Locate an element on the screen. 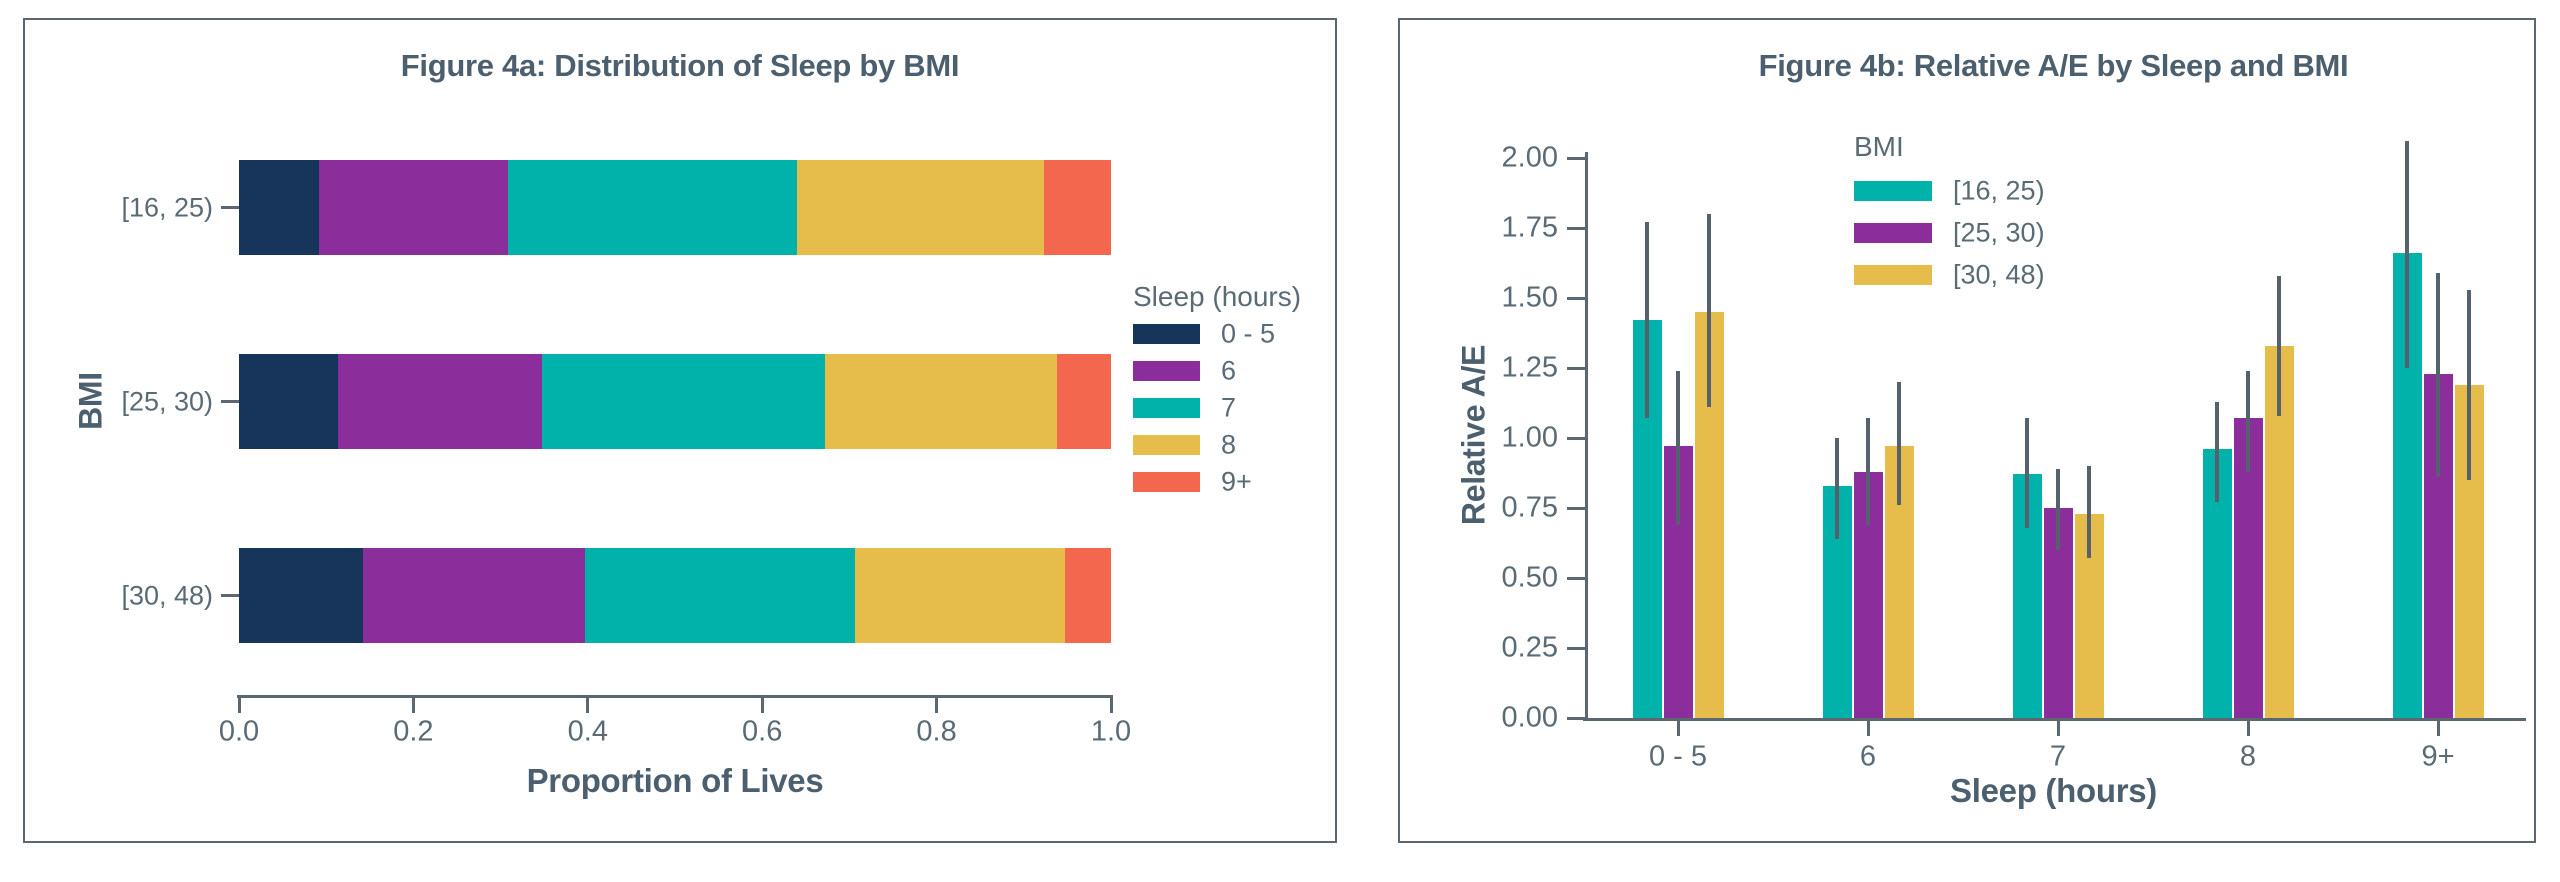  category-label: [25, 30) is located at coordinates (167, 401).